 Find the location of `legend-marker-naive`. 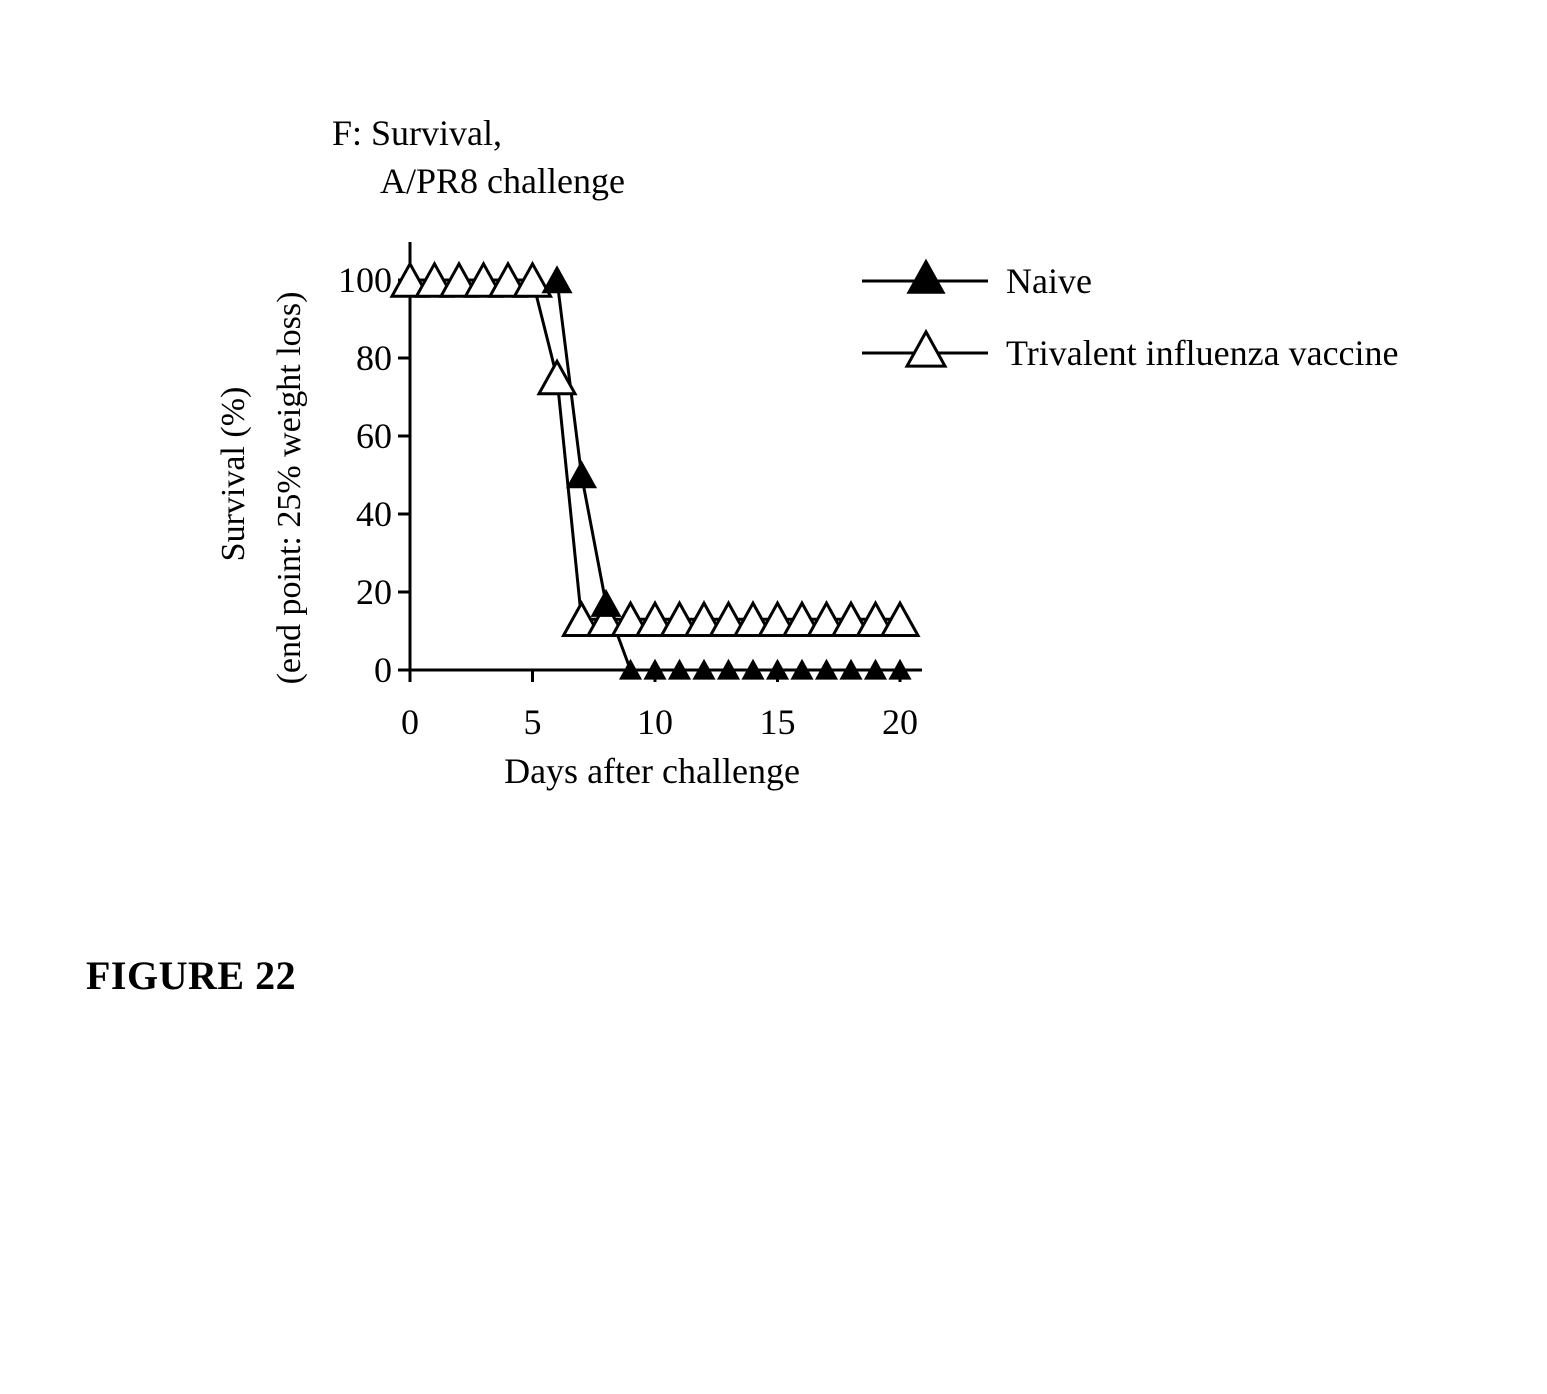

legend-marker-naive is located at coordinates (926, 277).